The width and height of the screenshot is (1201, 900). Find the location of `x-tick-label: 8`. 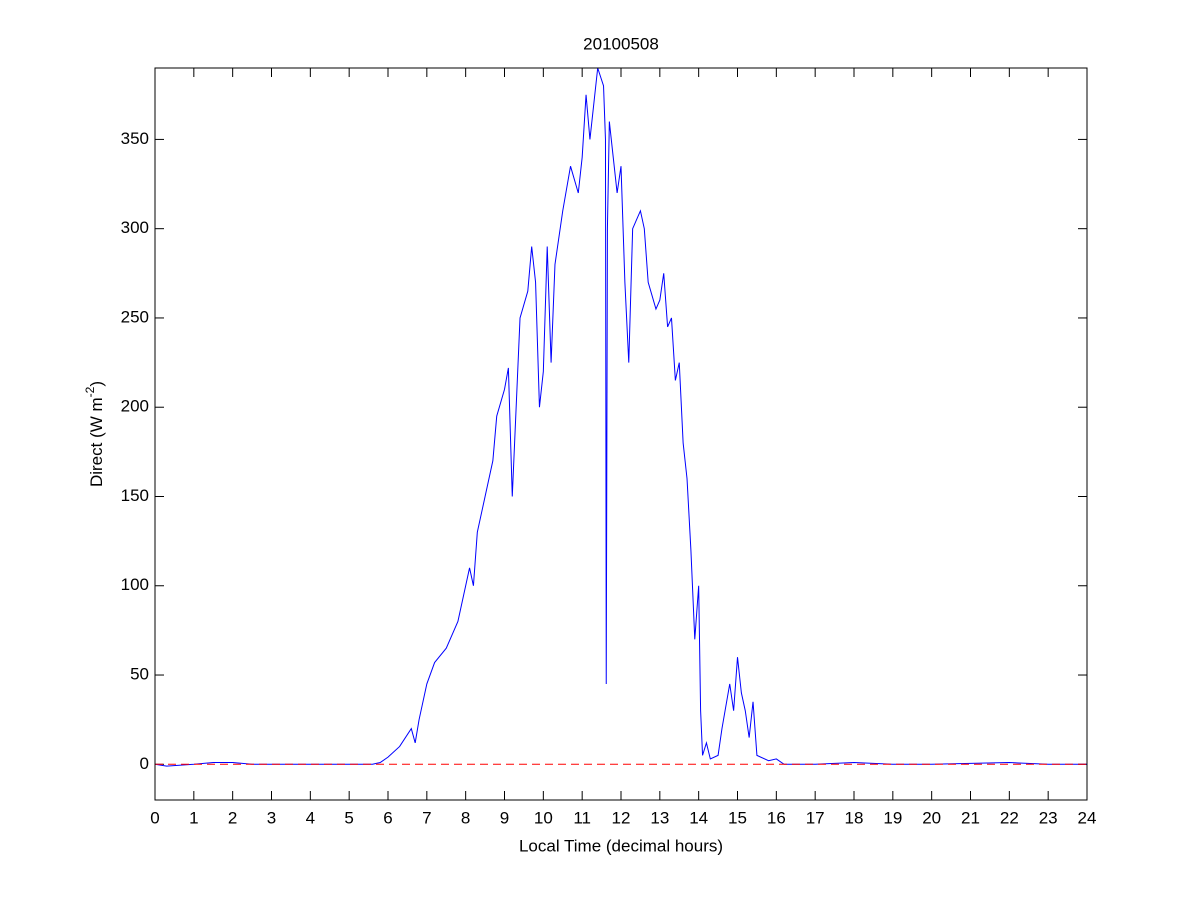

x-tick-label: 8 is located at coordinates (465, 817).